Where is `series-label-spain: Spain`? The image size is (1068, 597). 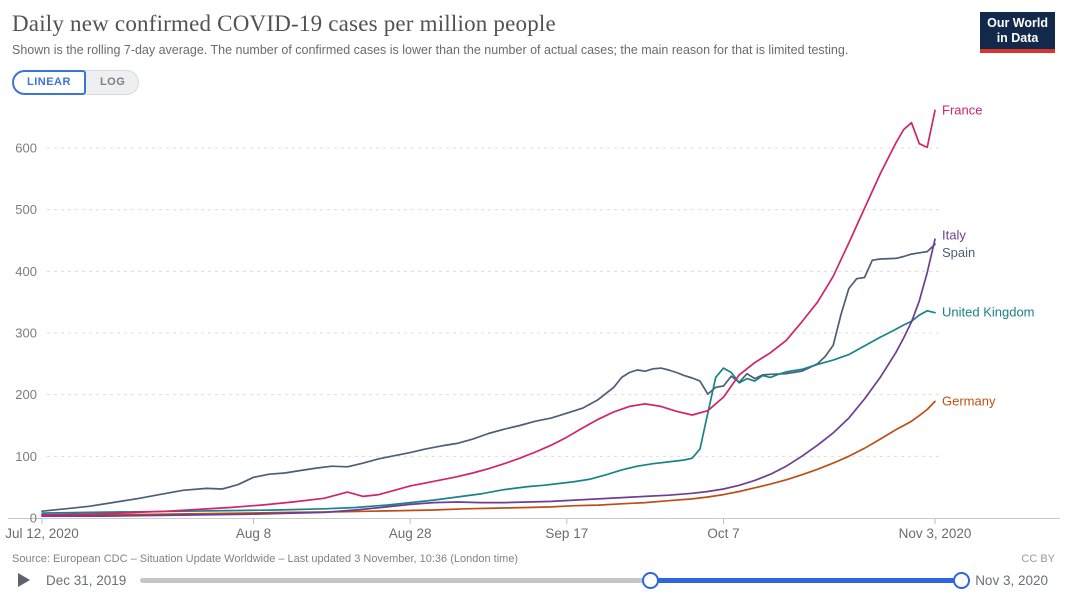
series-label-spain: Spain is located at coordinates (958, 252).